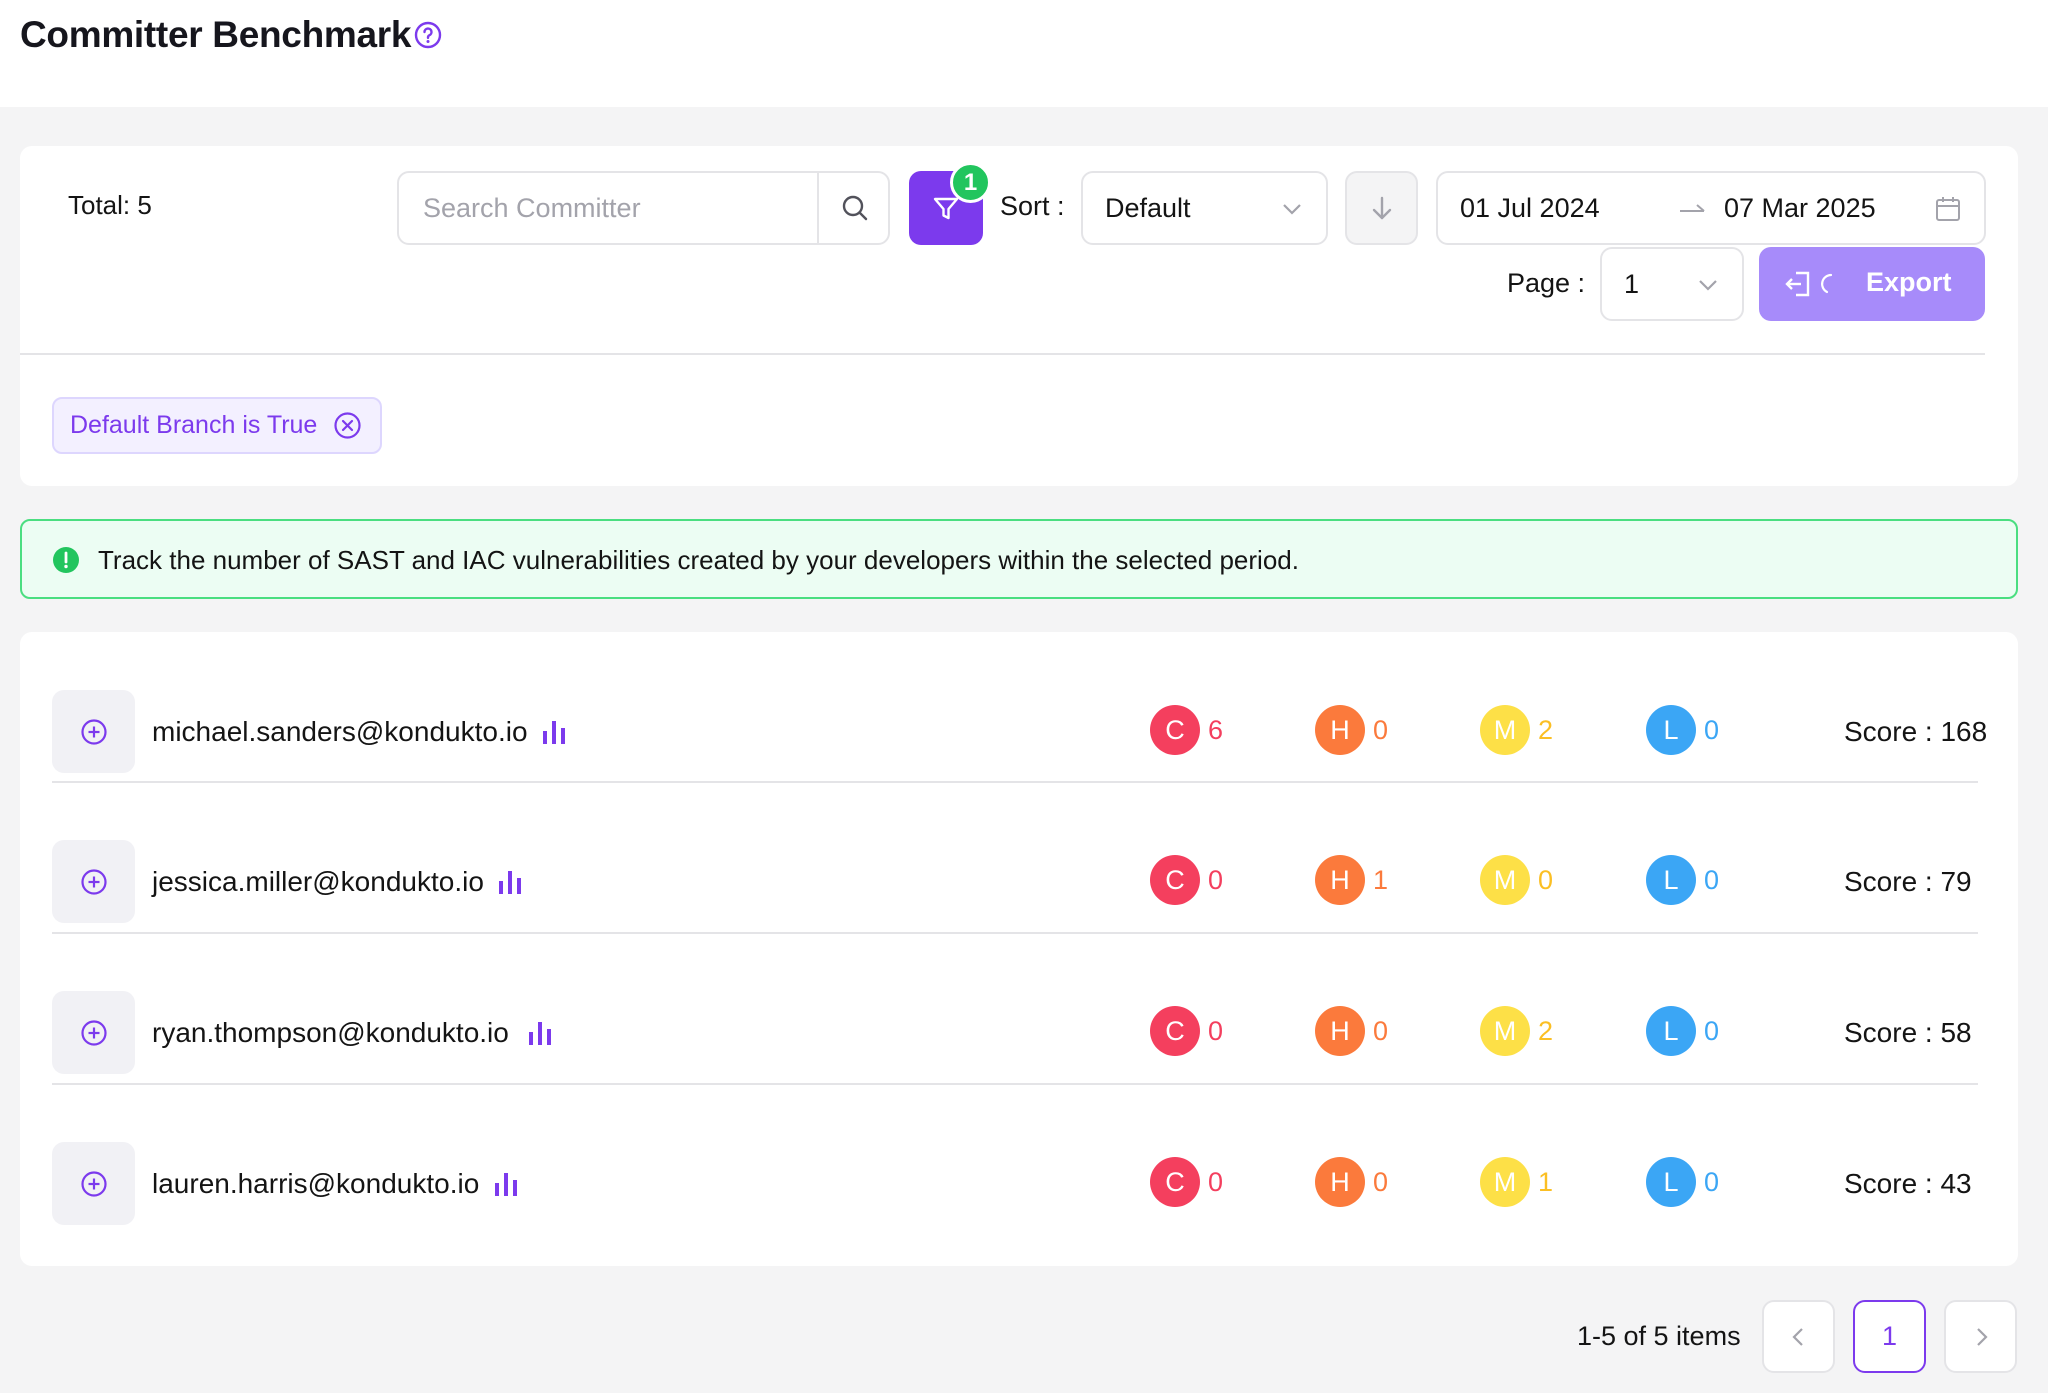  What do you see at coordinates (316, 1183) in the screenshot?
I see `committer-email: lauren.harris@kondukto.io` at bounding box center [316, 1183].